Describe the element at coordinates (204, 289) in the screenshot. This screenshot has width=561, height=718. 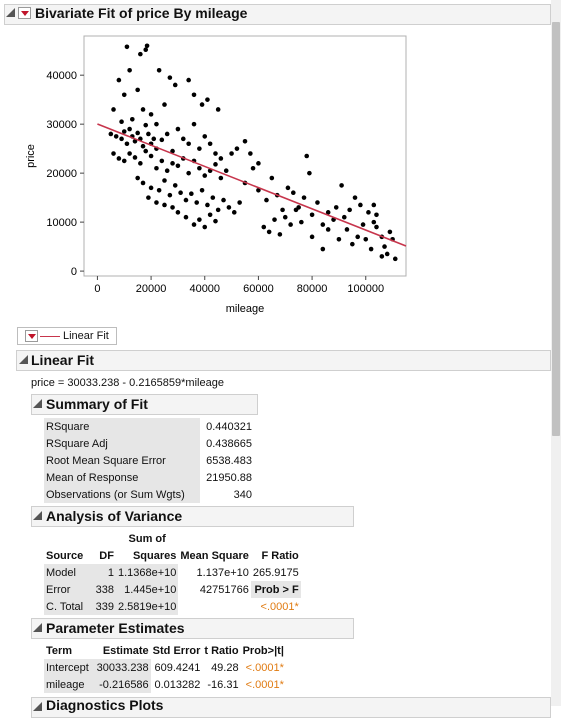
I see `x-tick-label: 40000` at that location.